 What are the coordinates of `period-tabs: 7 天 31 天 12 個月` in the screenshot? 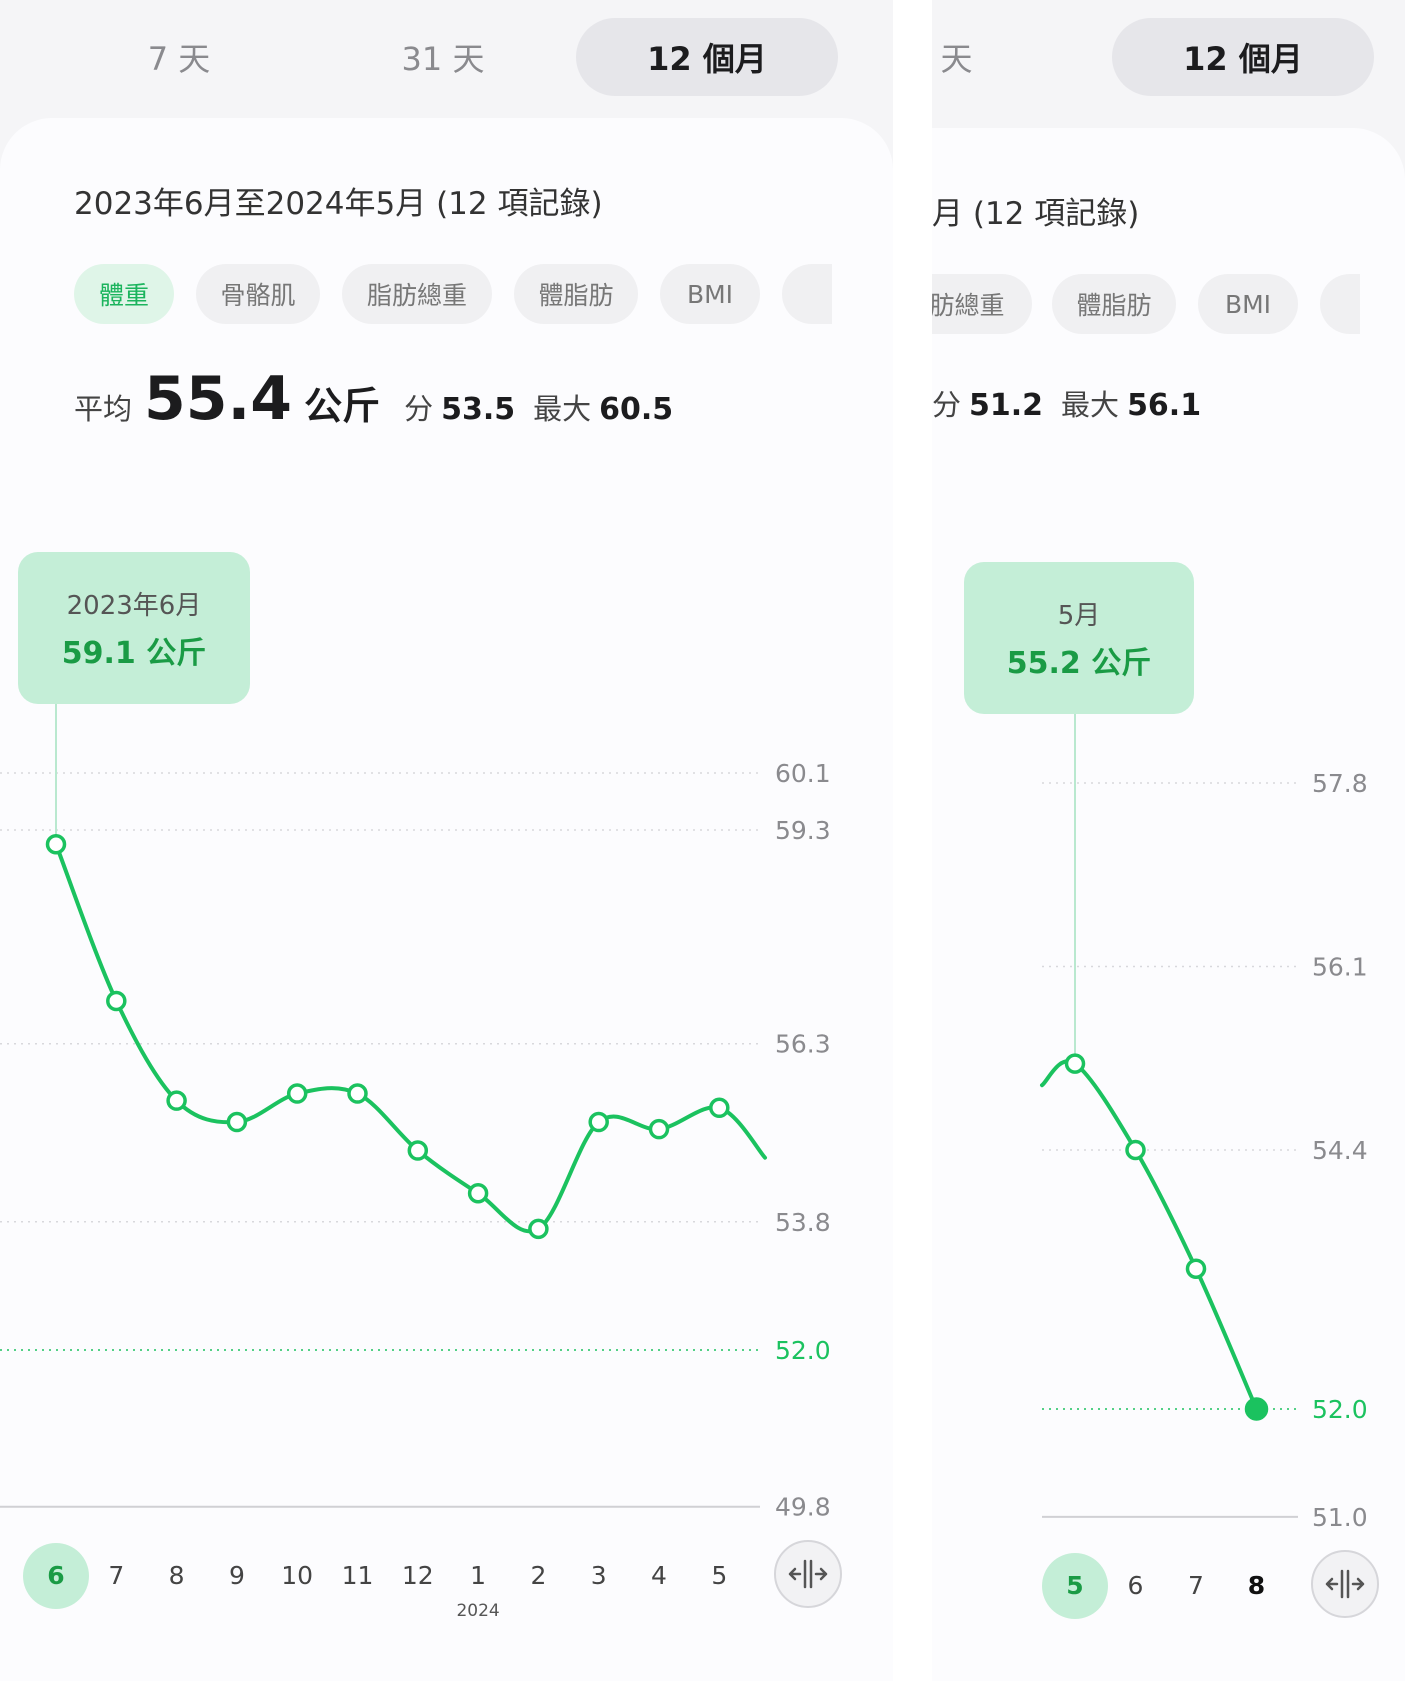 It's located at (446, 60).